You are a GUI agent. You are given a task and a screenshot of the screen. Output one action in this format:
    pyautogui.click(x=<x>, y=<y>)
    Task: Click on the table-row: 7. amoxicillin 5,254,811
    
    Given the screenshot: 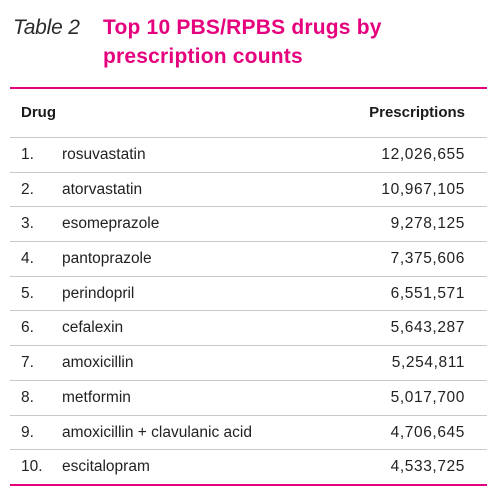 What is the action you would take?
    pyautogui.click(x=248, y=362)
    